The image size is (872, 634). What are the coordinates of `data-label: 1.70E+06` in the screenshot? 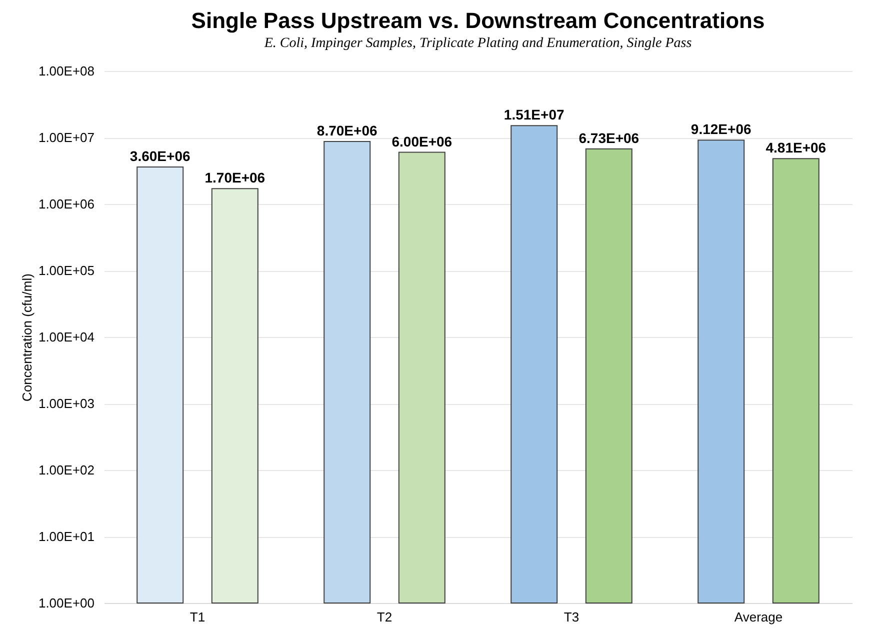 It's located at (235, 178).